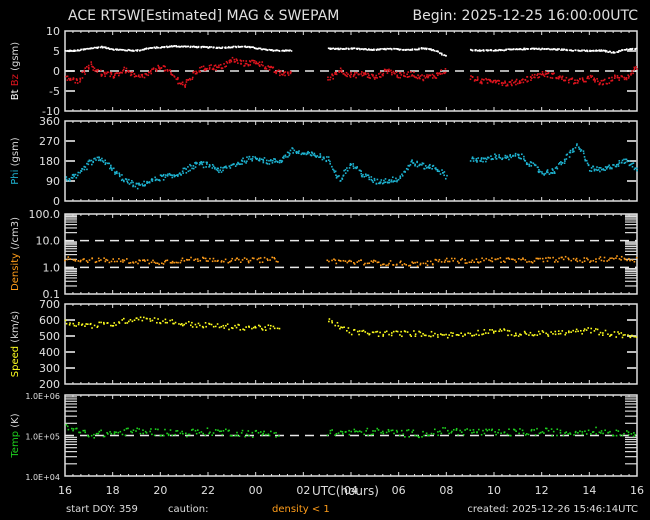 The width and height of the screenshot is (650, 520). Describe the element at coordinates (102, 509) in the screenshot. I see `start-doy-label: start DOY: 359` at that location.